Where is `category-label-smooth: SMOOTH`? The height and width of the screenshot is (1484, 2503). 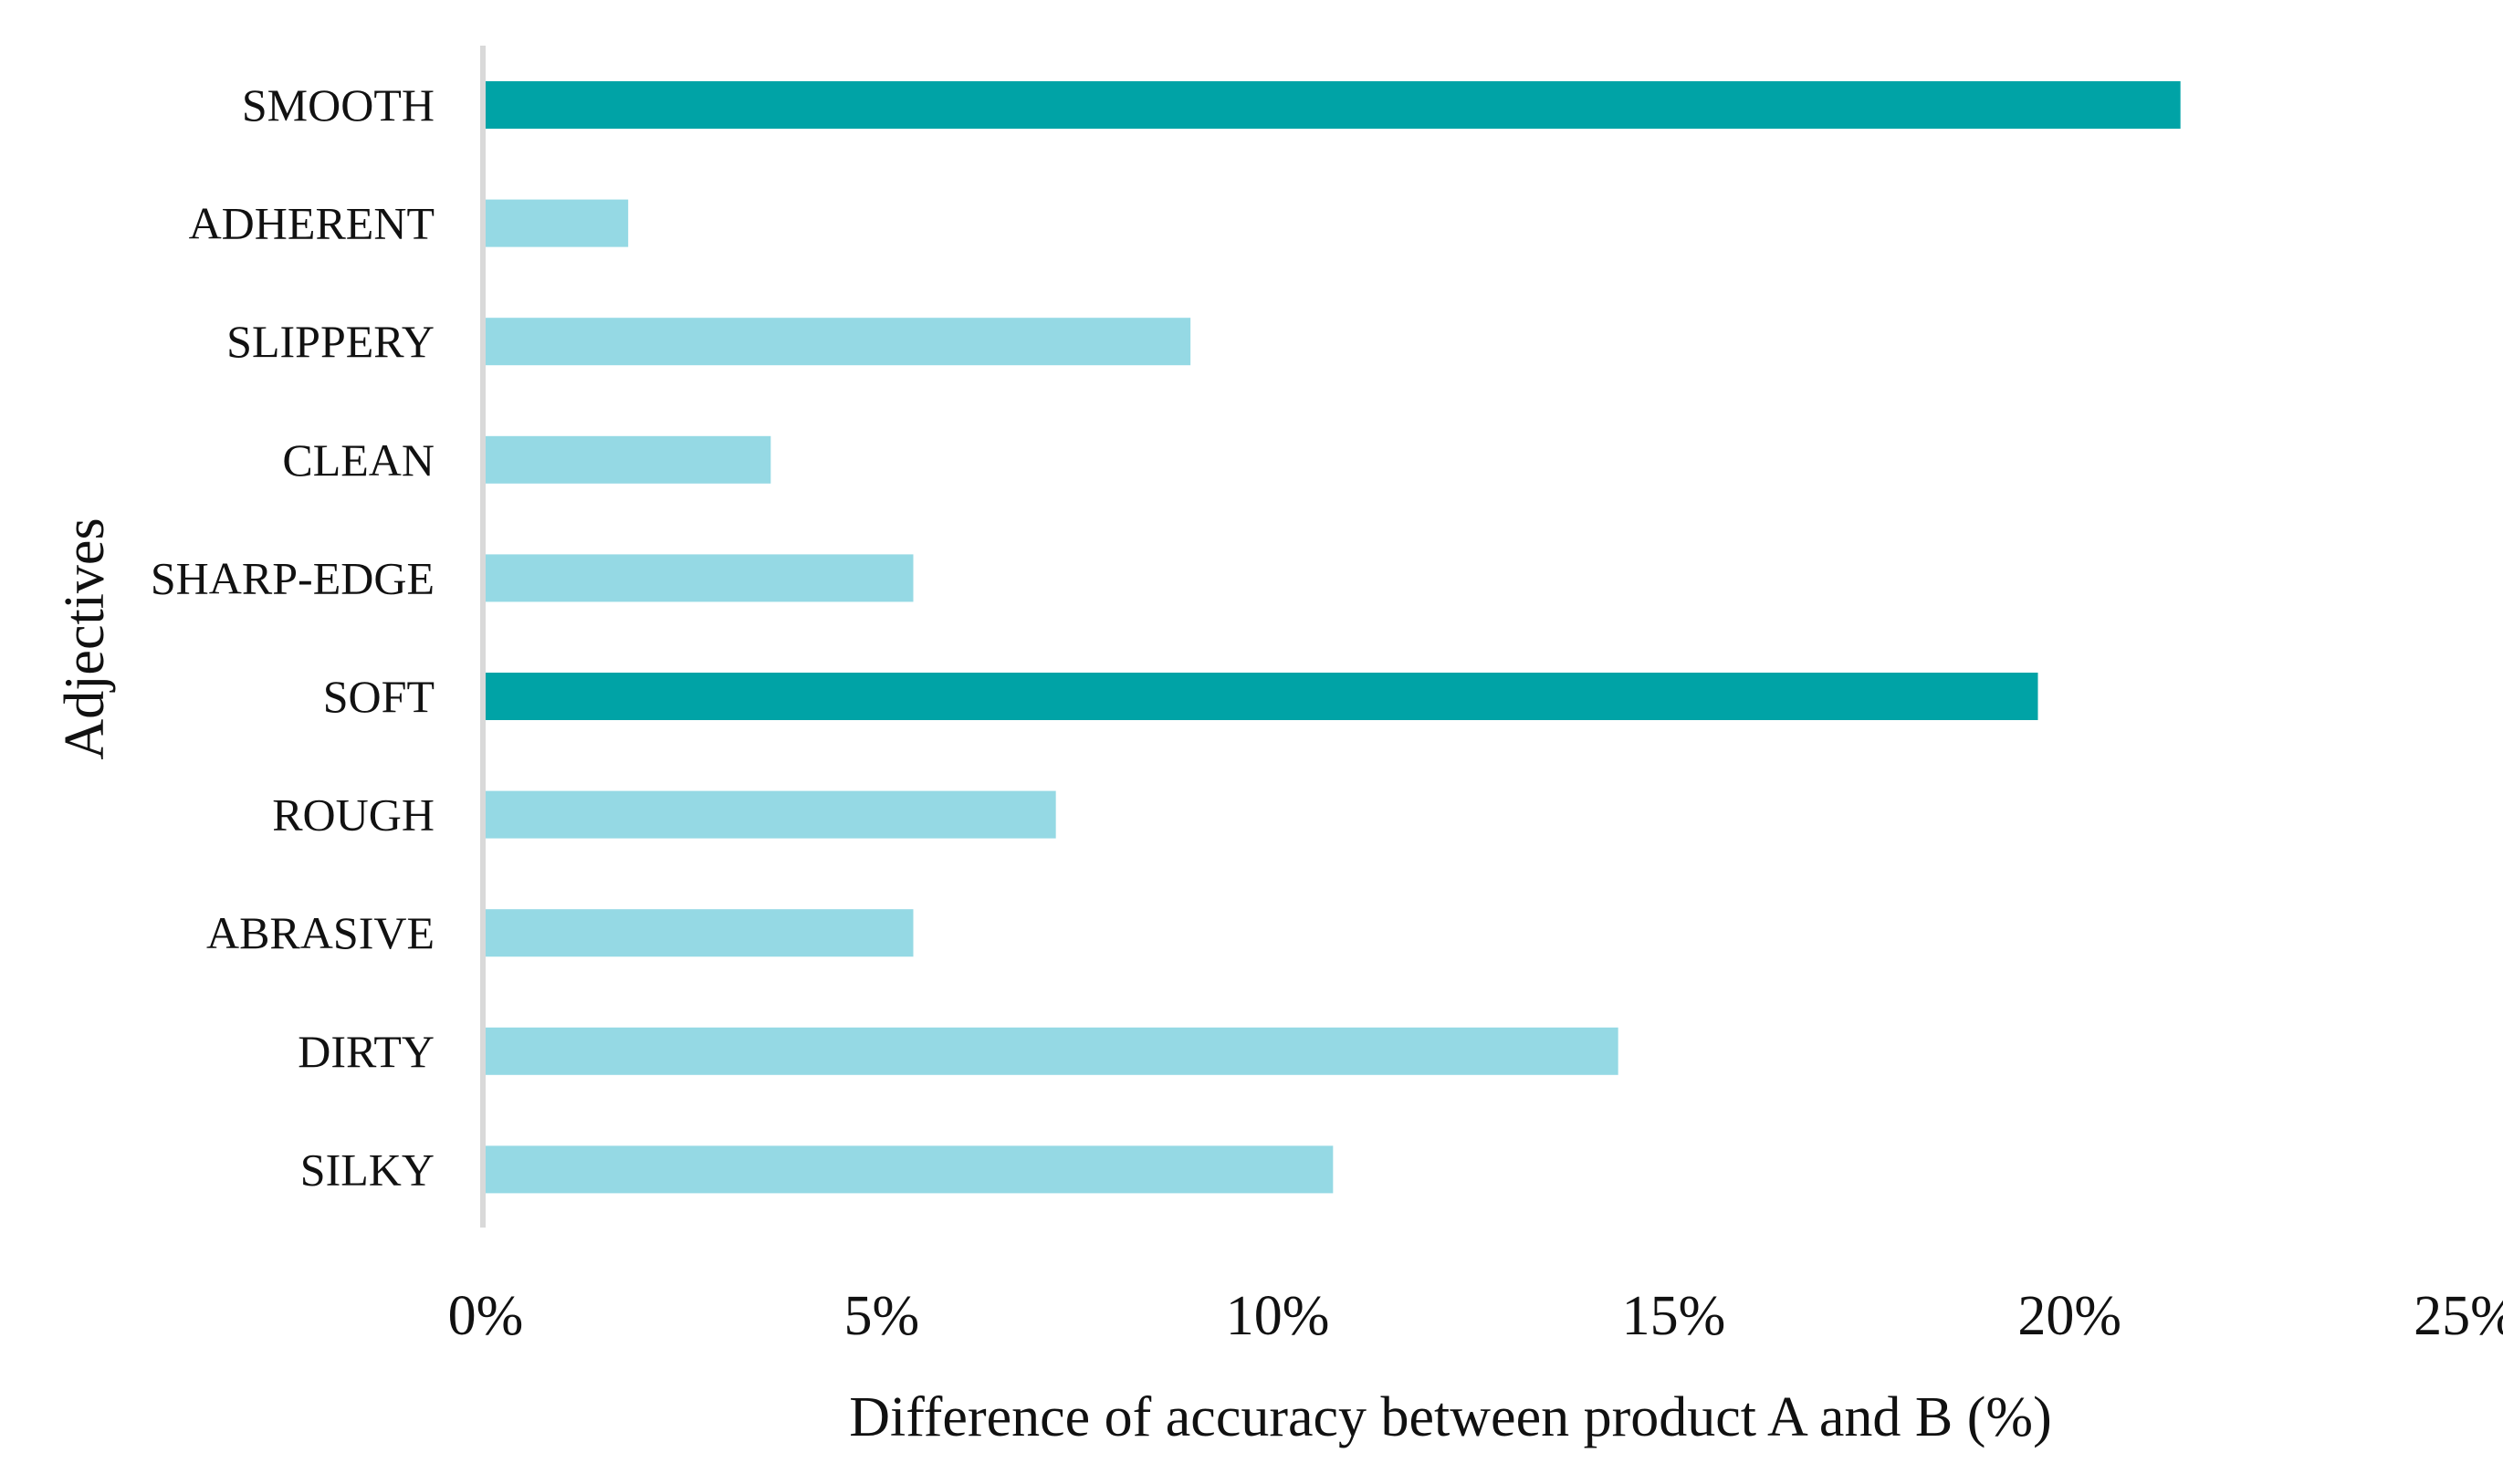
category-label-smooth: SMOOTH is located at coordinates (338, 105).